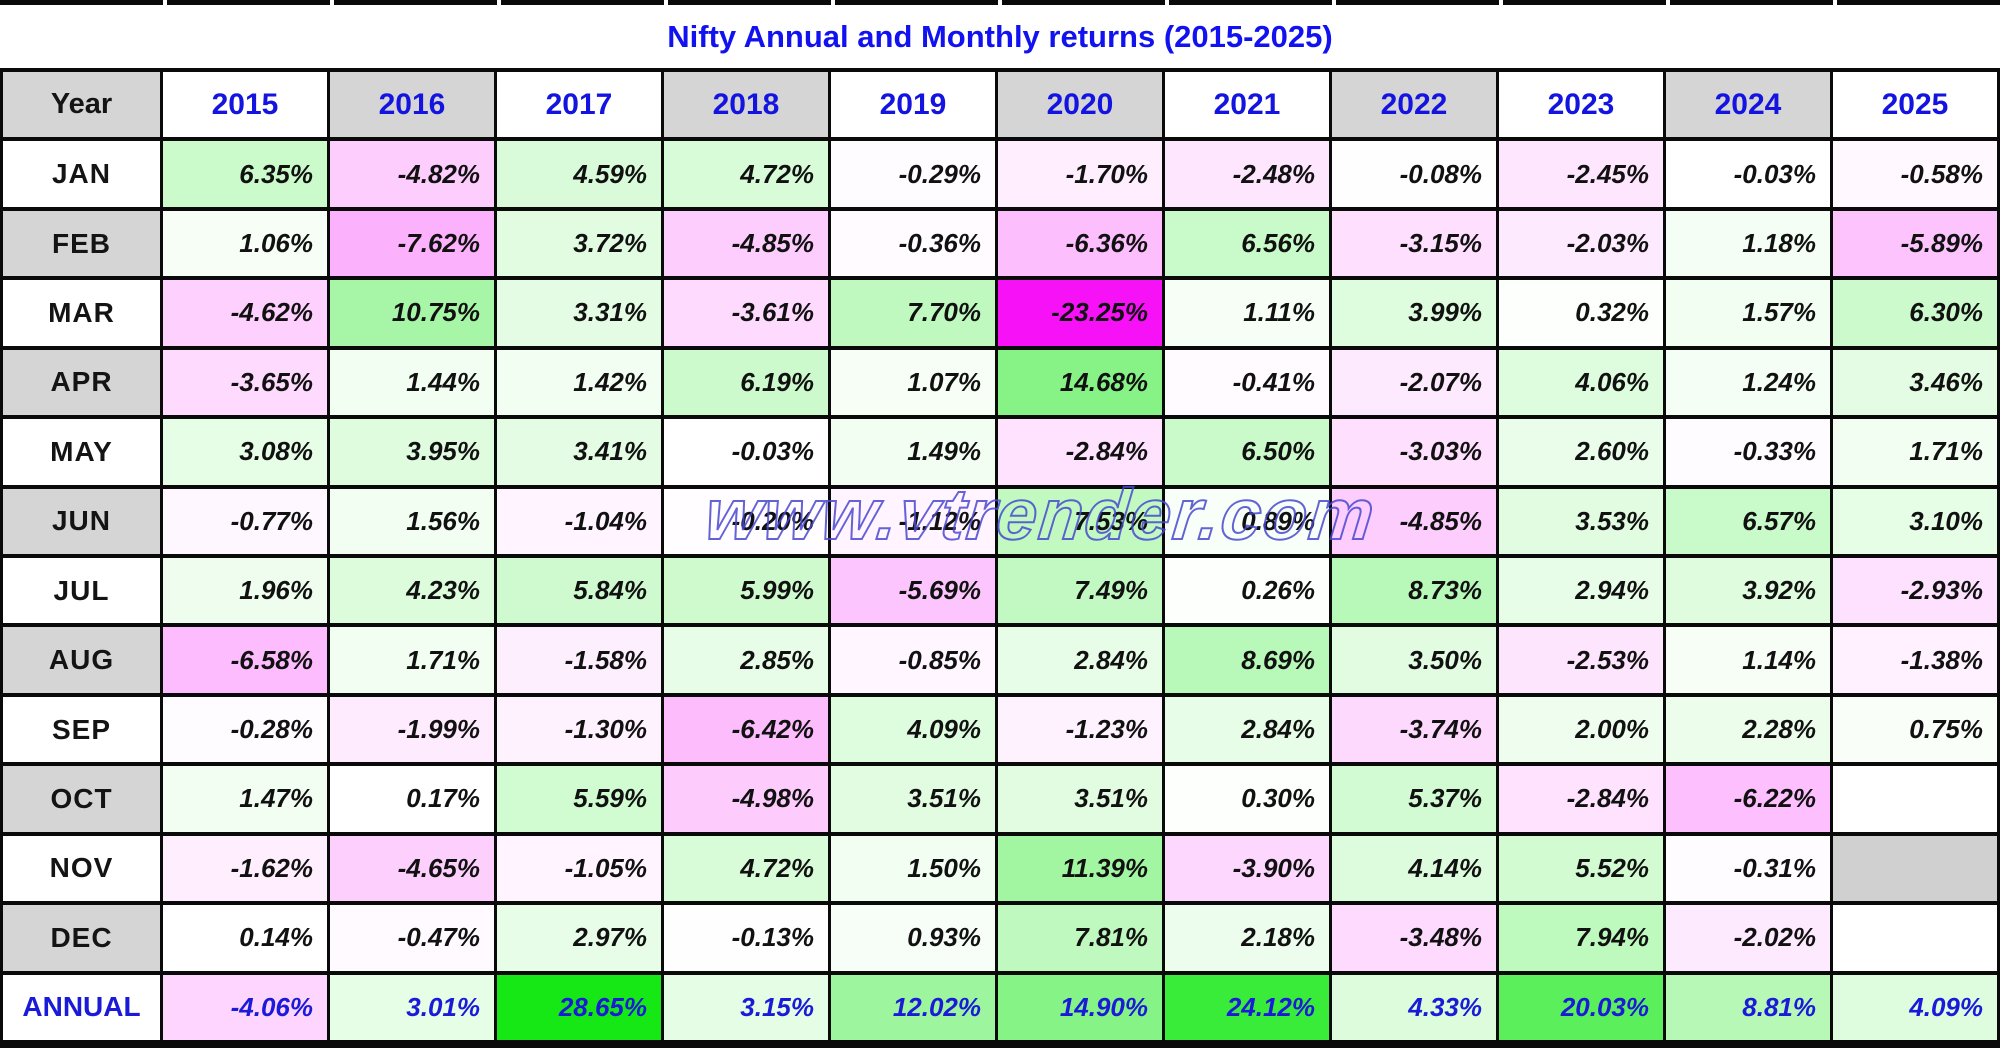 The image size is (2000, 1050). I want to click on cell-nov-2018: 4.72%, so click(746, 868).